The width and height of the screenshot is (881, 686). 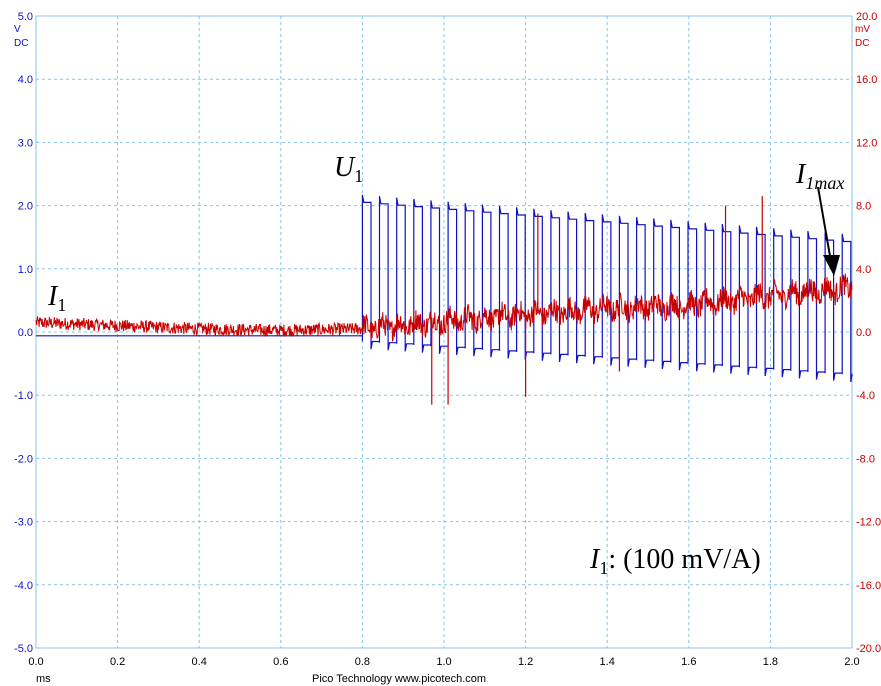 What do you see at coordinates (362, 662) in the screenshot?
I see `x-tick-label: 0.8` at bounding box center [362, 662].